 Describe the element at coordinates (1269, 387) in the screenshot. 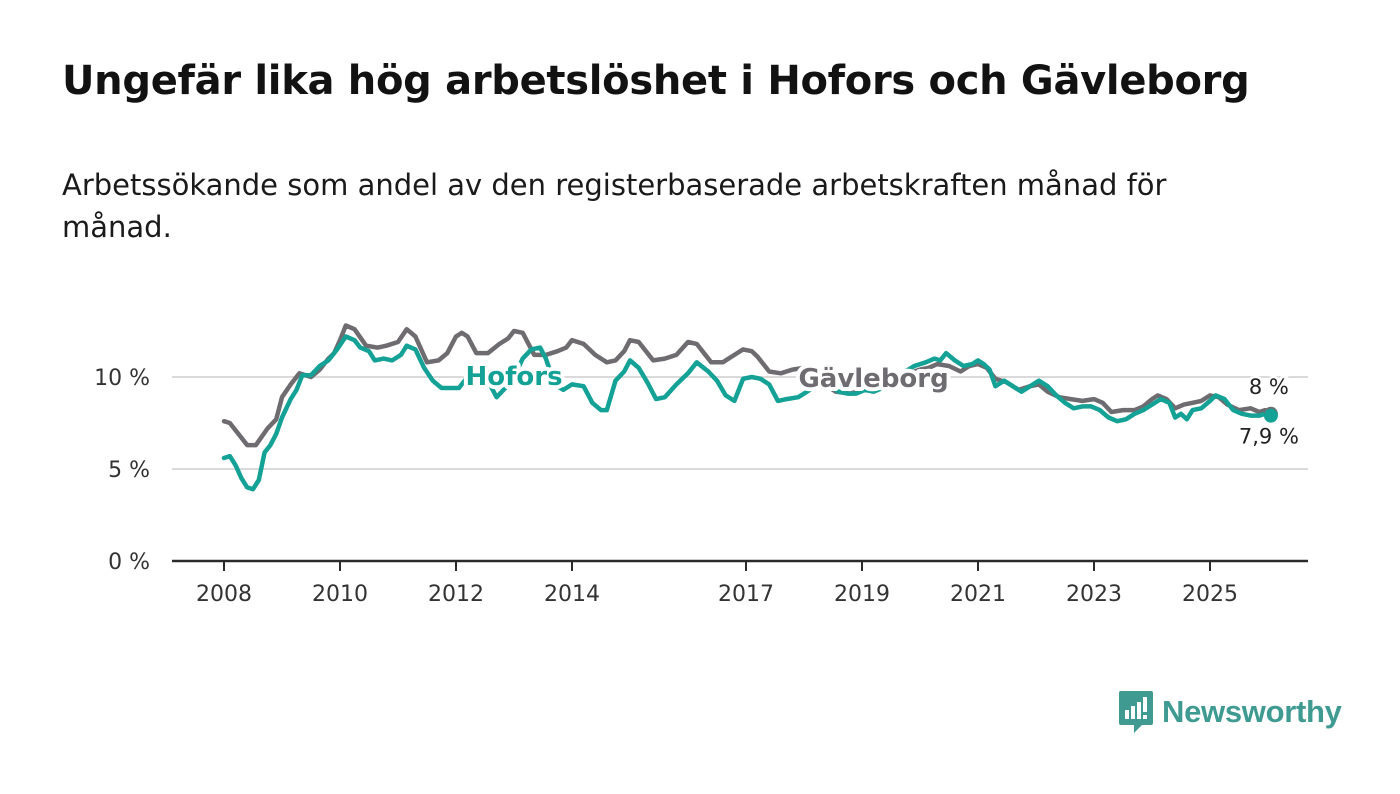

I see `end-label-gävleborg: 8 %` at that location.